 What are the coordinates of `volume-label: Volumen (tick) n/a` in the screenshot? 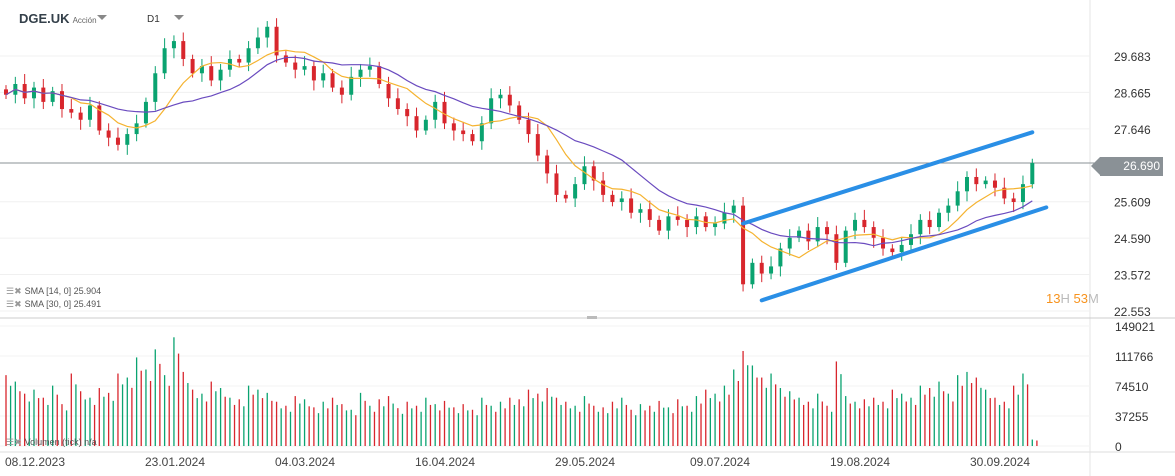 It's located at (60, 442).